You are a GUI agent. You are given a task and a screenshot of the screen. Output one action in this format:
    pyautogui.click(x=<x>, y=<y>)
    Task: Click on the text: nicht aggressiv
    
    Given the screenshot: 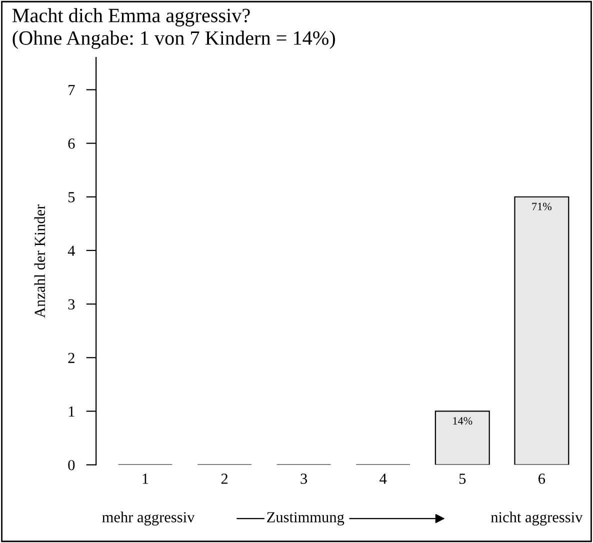 What is the action you would take?
    pyautogui.click(x=536, y=519)
    